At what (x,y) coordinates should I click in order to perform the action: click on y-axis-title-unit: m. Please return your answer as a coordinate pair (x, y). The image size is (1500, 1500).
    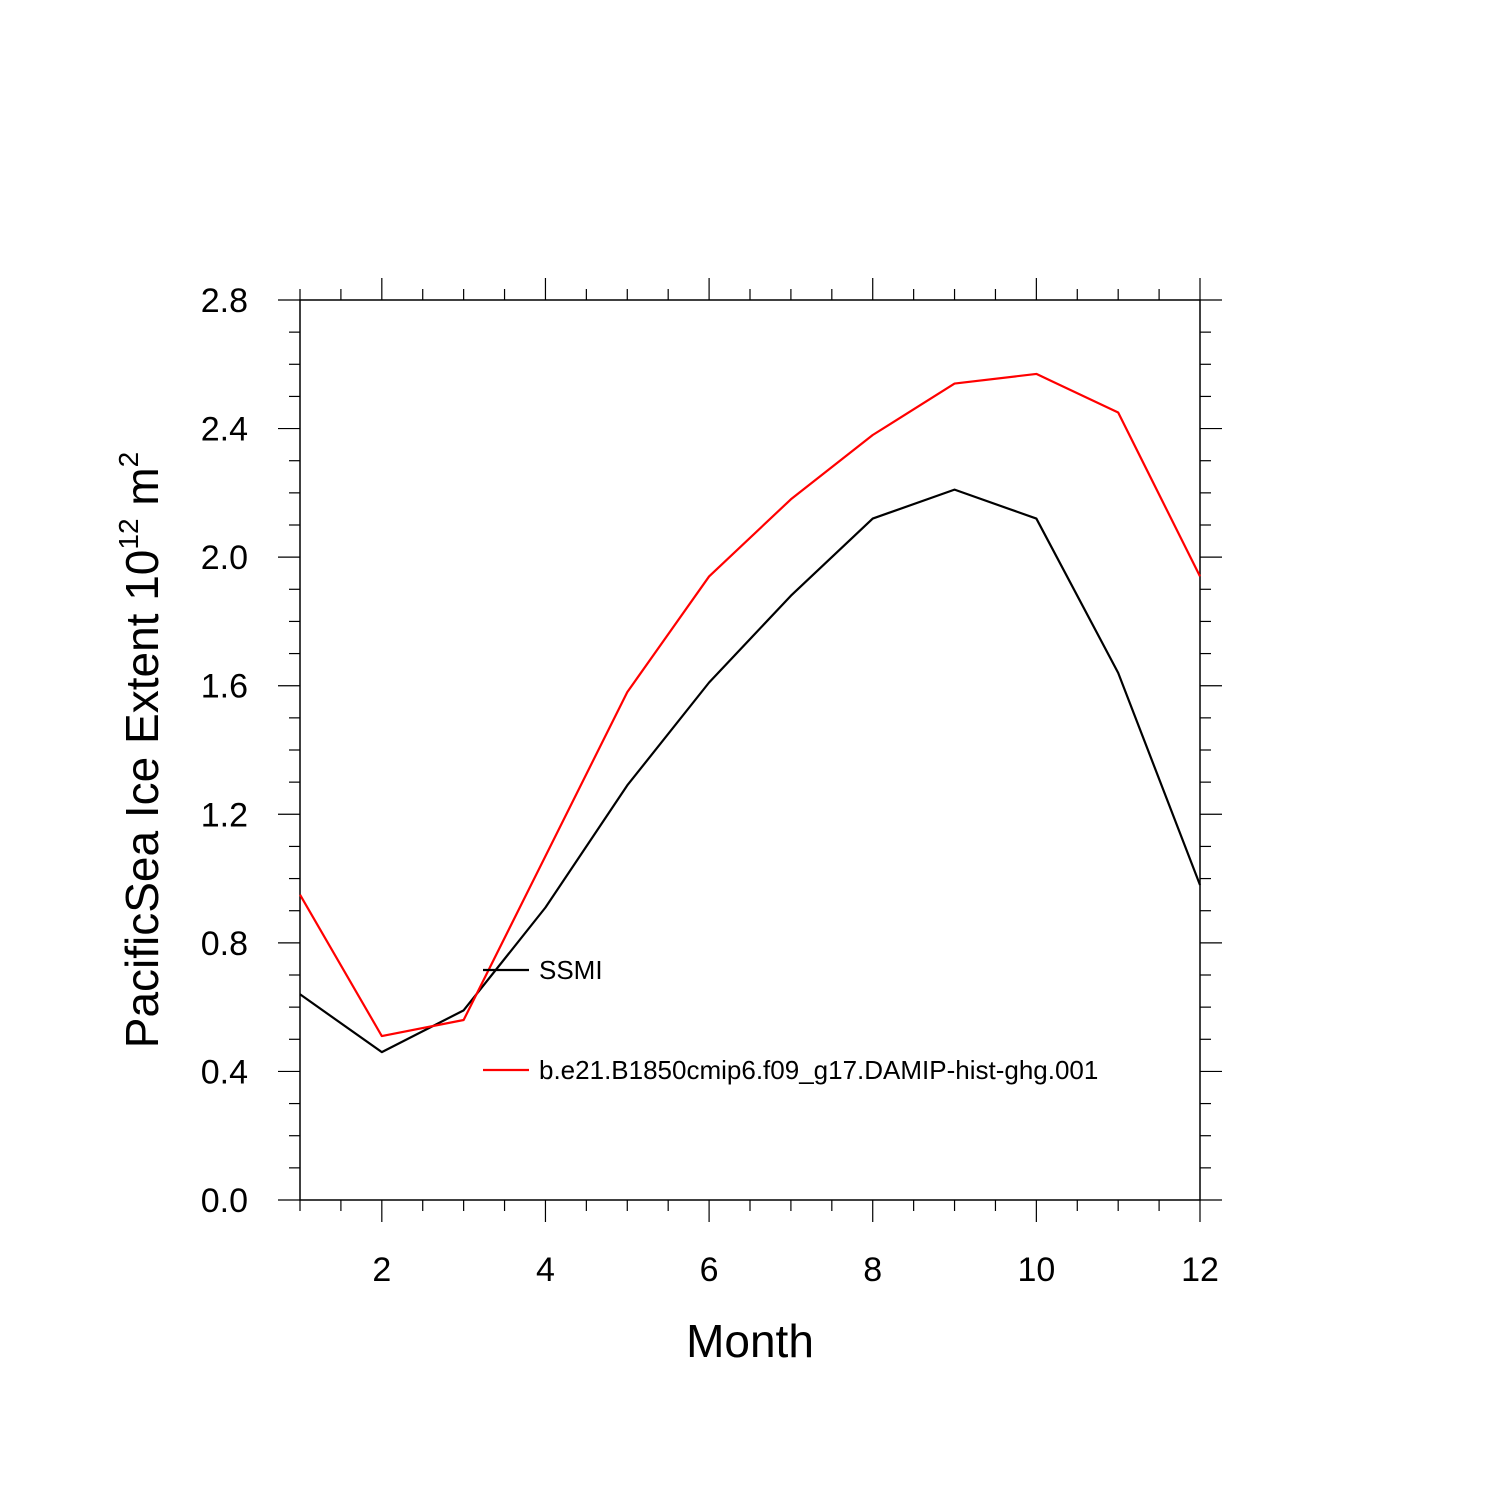
    Looking at the image, I should click on (142, 492).